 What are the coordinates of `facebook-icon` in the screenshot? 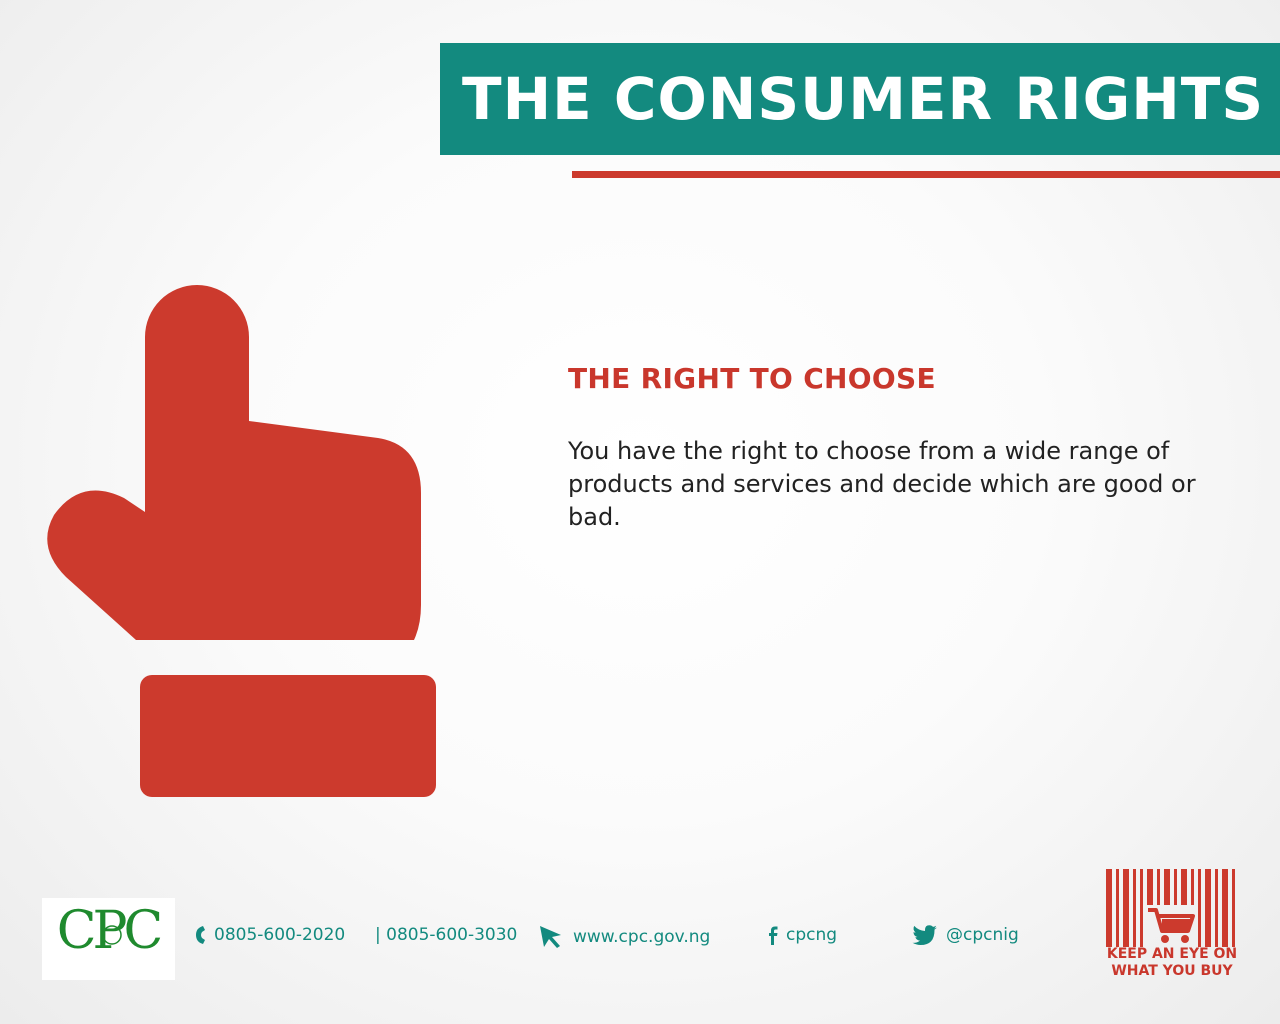 It's located at (773, 935).